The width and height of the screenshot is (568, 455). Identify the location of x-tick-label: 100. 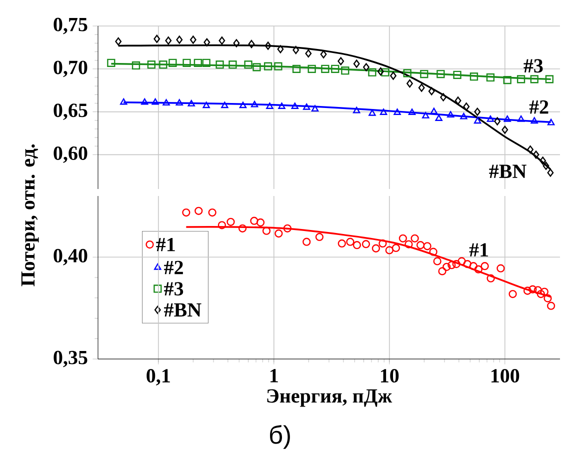
(505, 376).